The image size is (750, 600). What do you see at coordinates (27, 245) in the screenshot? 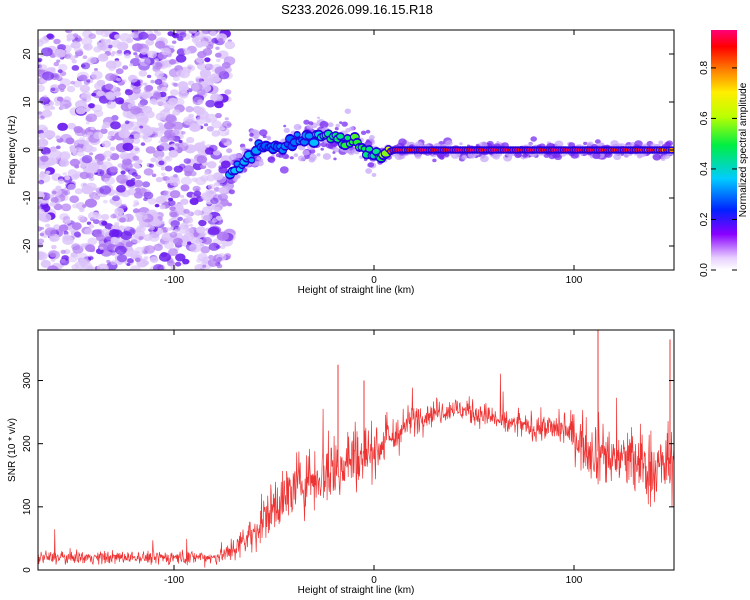
I see `spectrogram-y-tick-label: -20` at bounding box center [27, 245].